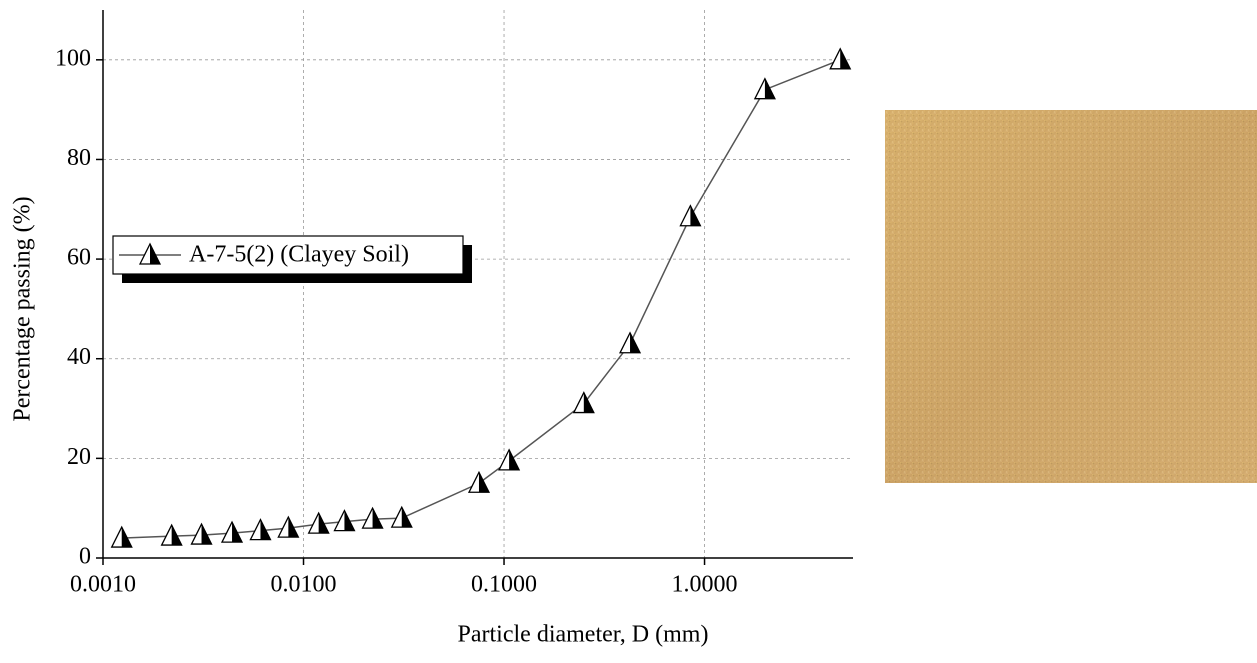 This screenshot has height=663, width=1257. I want to click on x-tick-label: 0.0010, so click(103, 585).